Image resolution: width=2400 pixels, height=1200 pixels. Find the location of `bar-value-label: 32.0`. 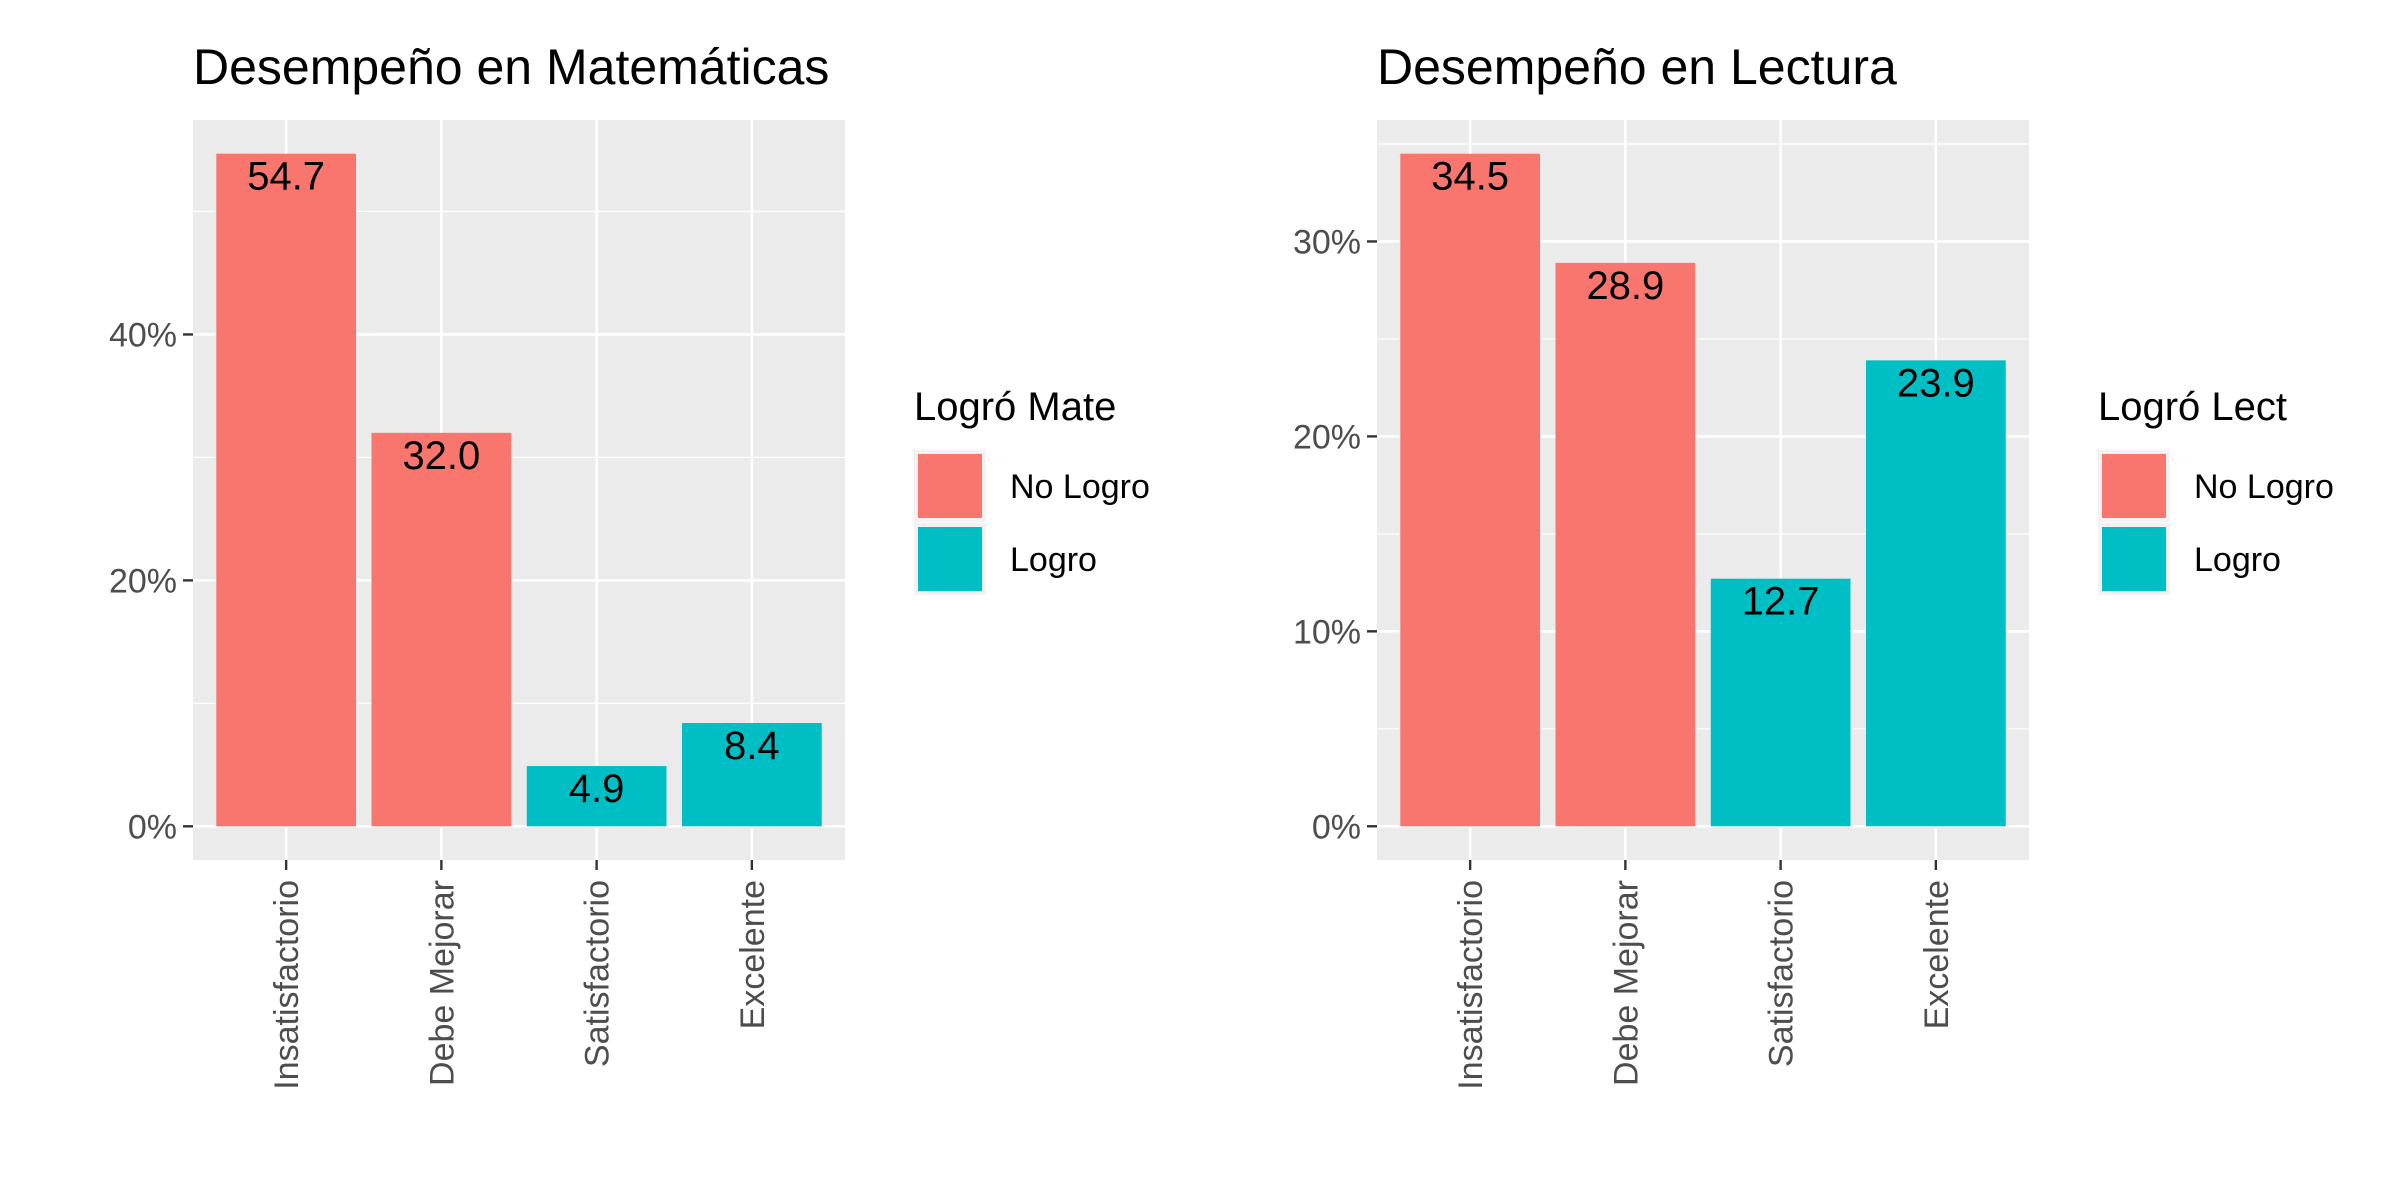

bar-value-label: 32.0 is located at coordinates (441, 456).